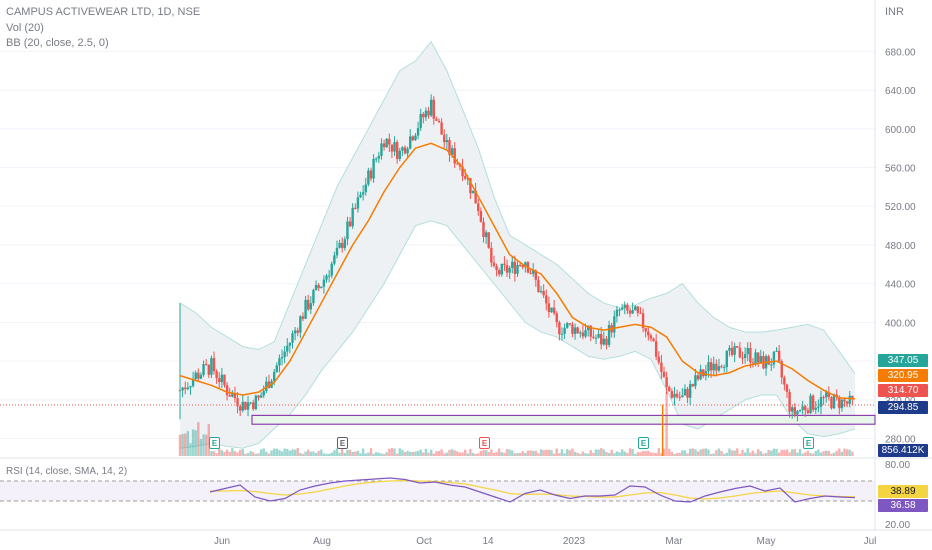 This screenshot has width=932, height=550. Describe the element at coordinates (342, 443) in the screenshot. I see `earnings-marker-aug: E` at that location.